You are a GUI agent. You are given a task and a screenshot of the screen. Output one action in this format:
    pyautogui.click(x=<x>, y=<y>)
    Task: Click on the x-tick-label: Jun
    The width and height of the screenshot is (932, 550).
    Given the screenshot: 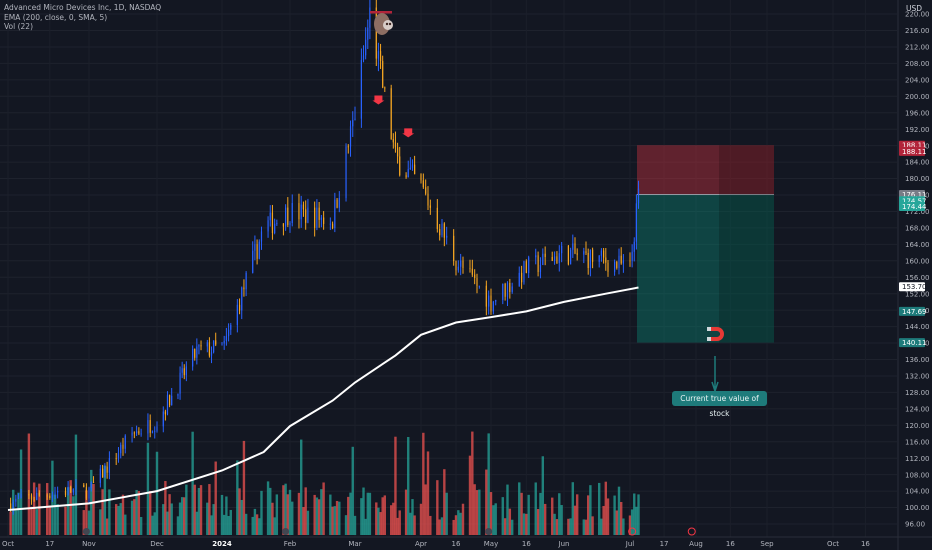 What is the action you would take?
    pyautogui.click(x=564, y=544)
    